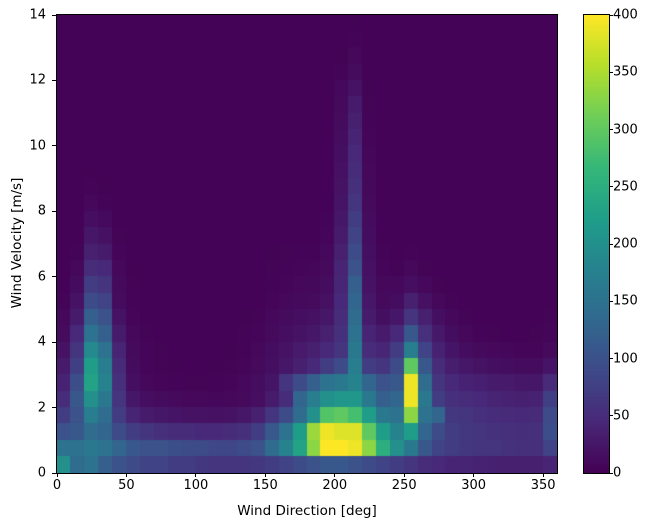 The width and height of the screenshot is (653, 530). Describe the element at coordinates (625, 15) in the screenshot. I see `colorbar-tick-label: 400` at that location.